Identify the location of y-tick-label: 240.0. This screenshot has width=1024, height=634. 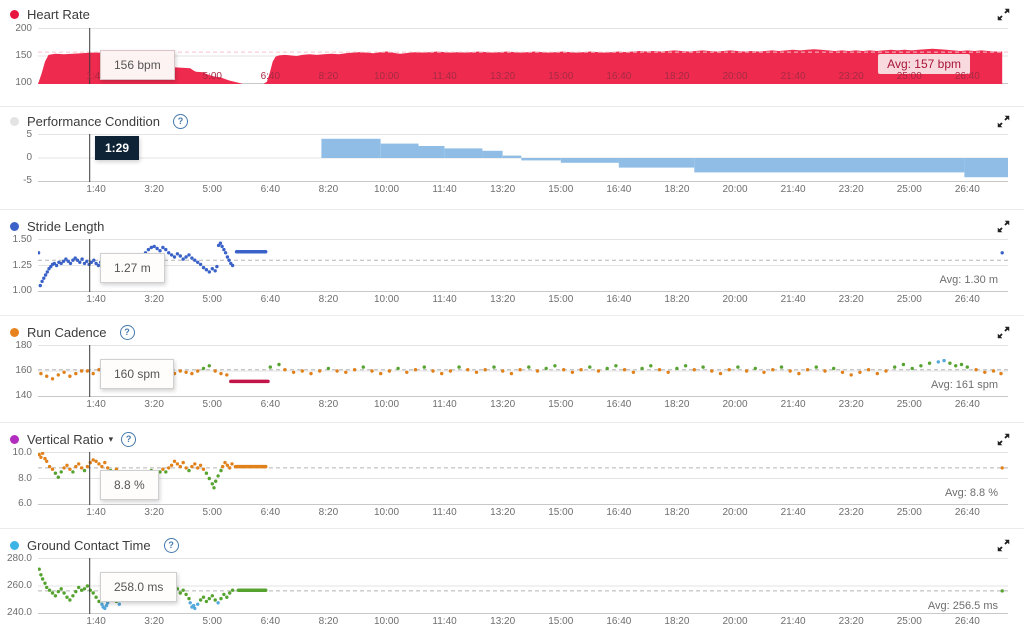
(19, 612).